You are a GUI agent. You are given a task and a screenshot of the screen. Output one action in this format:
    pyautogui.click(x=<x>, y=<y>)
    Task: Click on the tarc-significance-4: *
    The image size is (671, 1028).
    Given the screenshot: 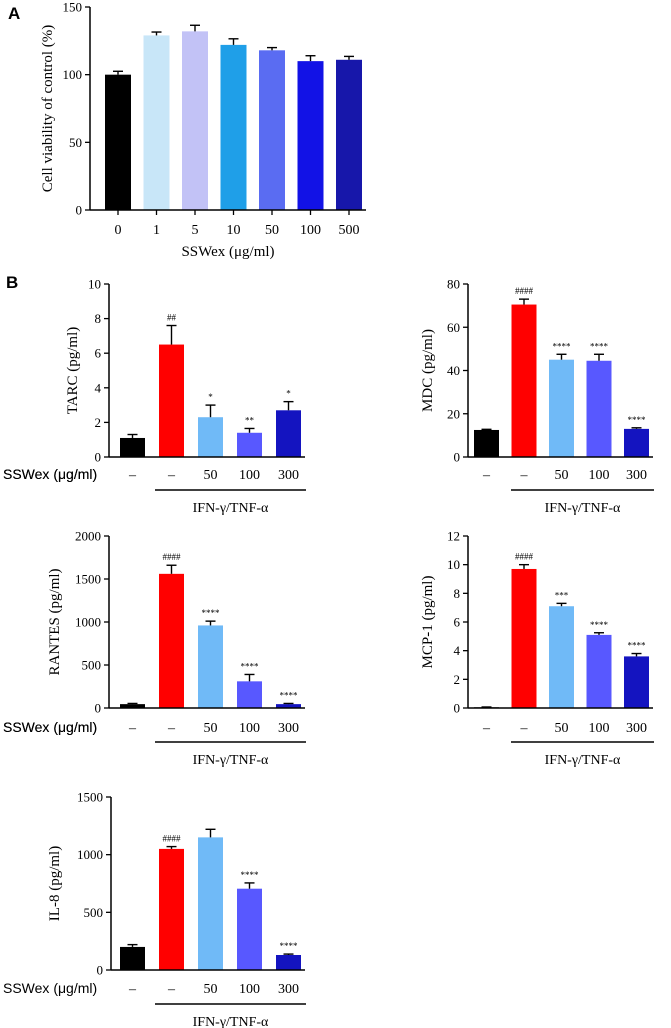 What is the action you would take?
    pyautogui.click(x=288, y=394)
    